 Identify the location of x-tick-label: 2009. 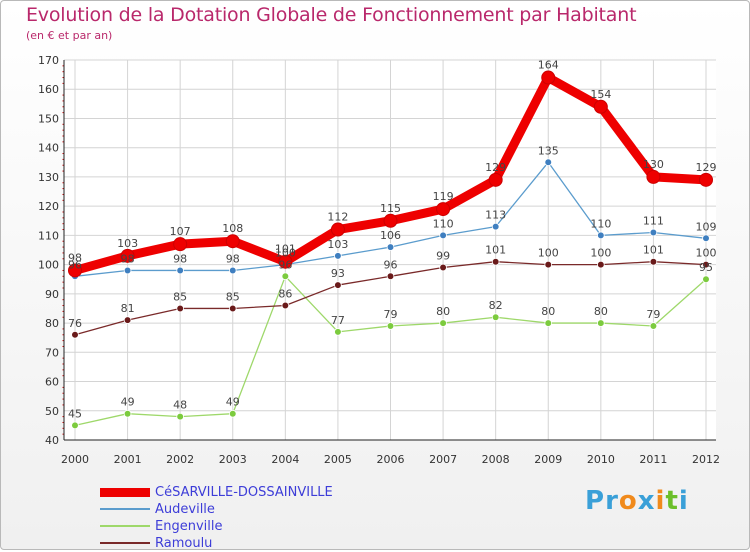
(548, 459).